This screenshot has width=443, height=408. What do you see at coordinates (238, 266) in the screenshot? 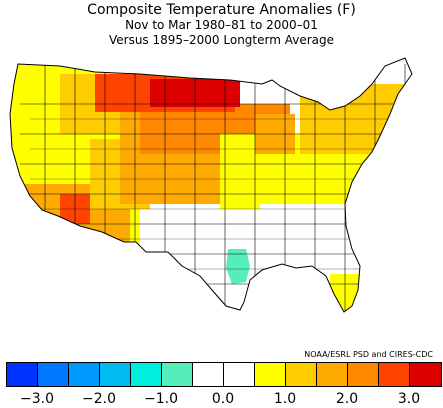
I see `region-east-texas` at bounding box center [238, 266].